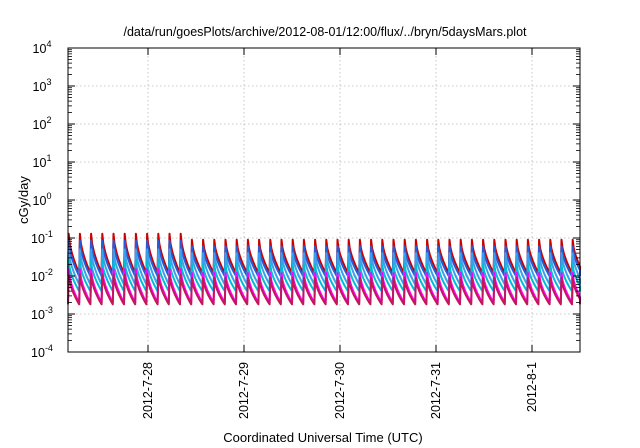 This screenshot has height=448, width=640. I want to click on y-tick-label: 10¹, so click(42, 161).